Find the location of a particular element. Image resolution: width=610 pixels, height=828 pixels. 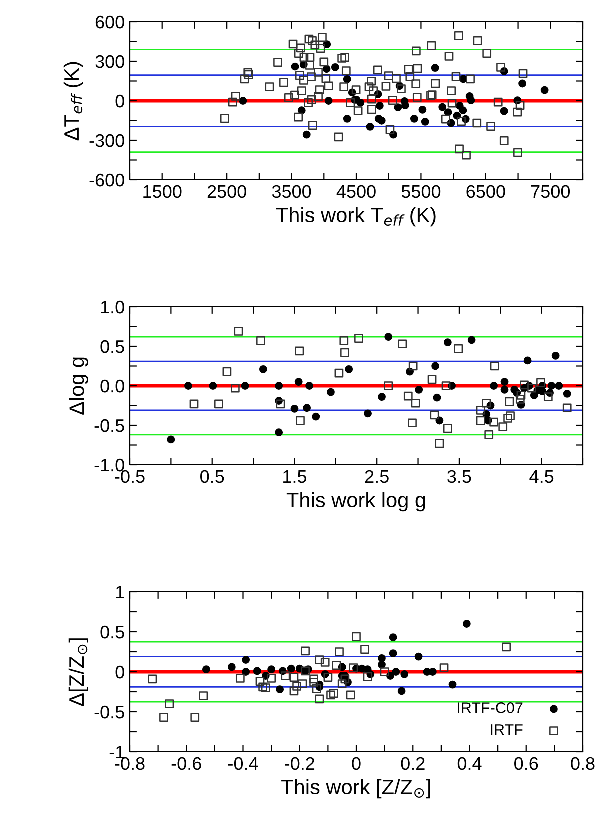

legend-label: IRTF is located at coordinates (507, 730).